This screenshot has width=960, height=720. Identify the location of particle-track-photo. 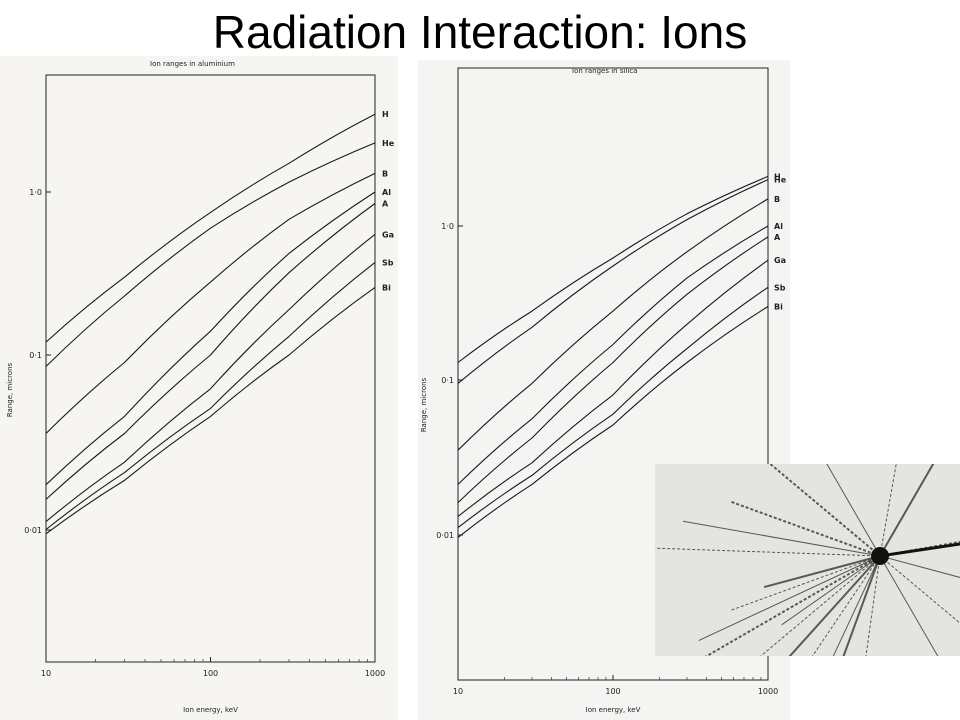
(807, 560).